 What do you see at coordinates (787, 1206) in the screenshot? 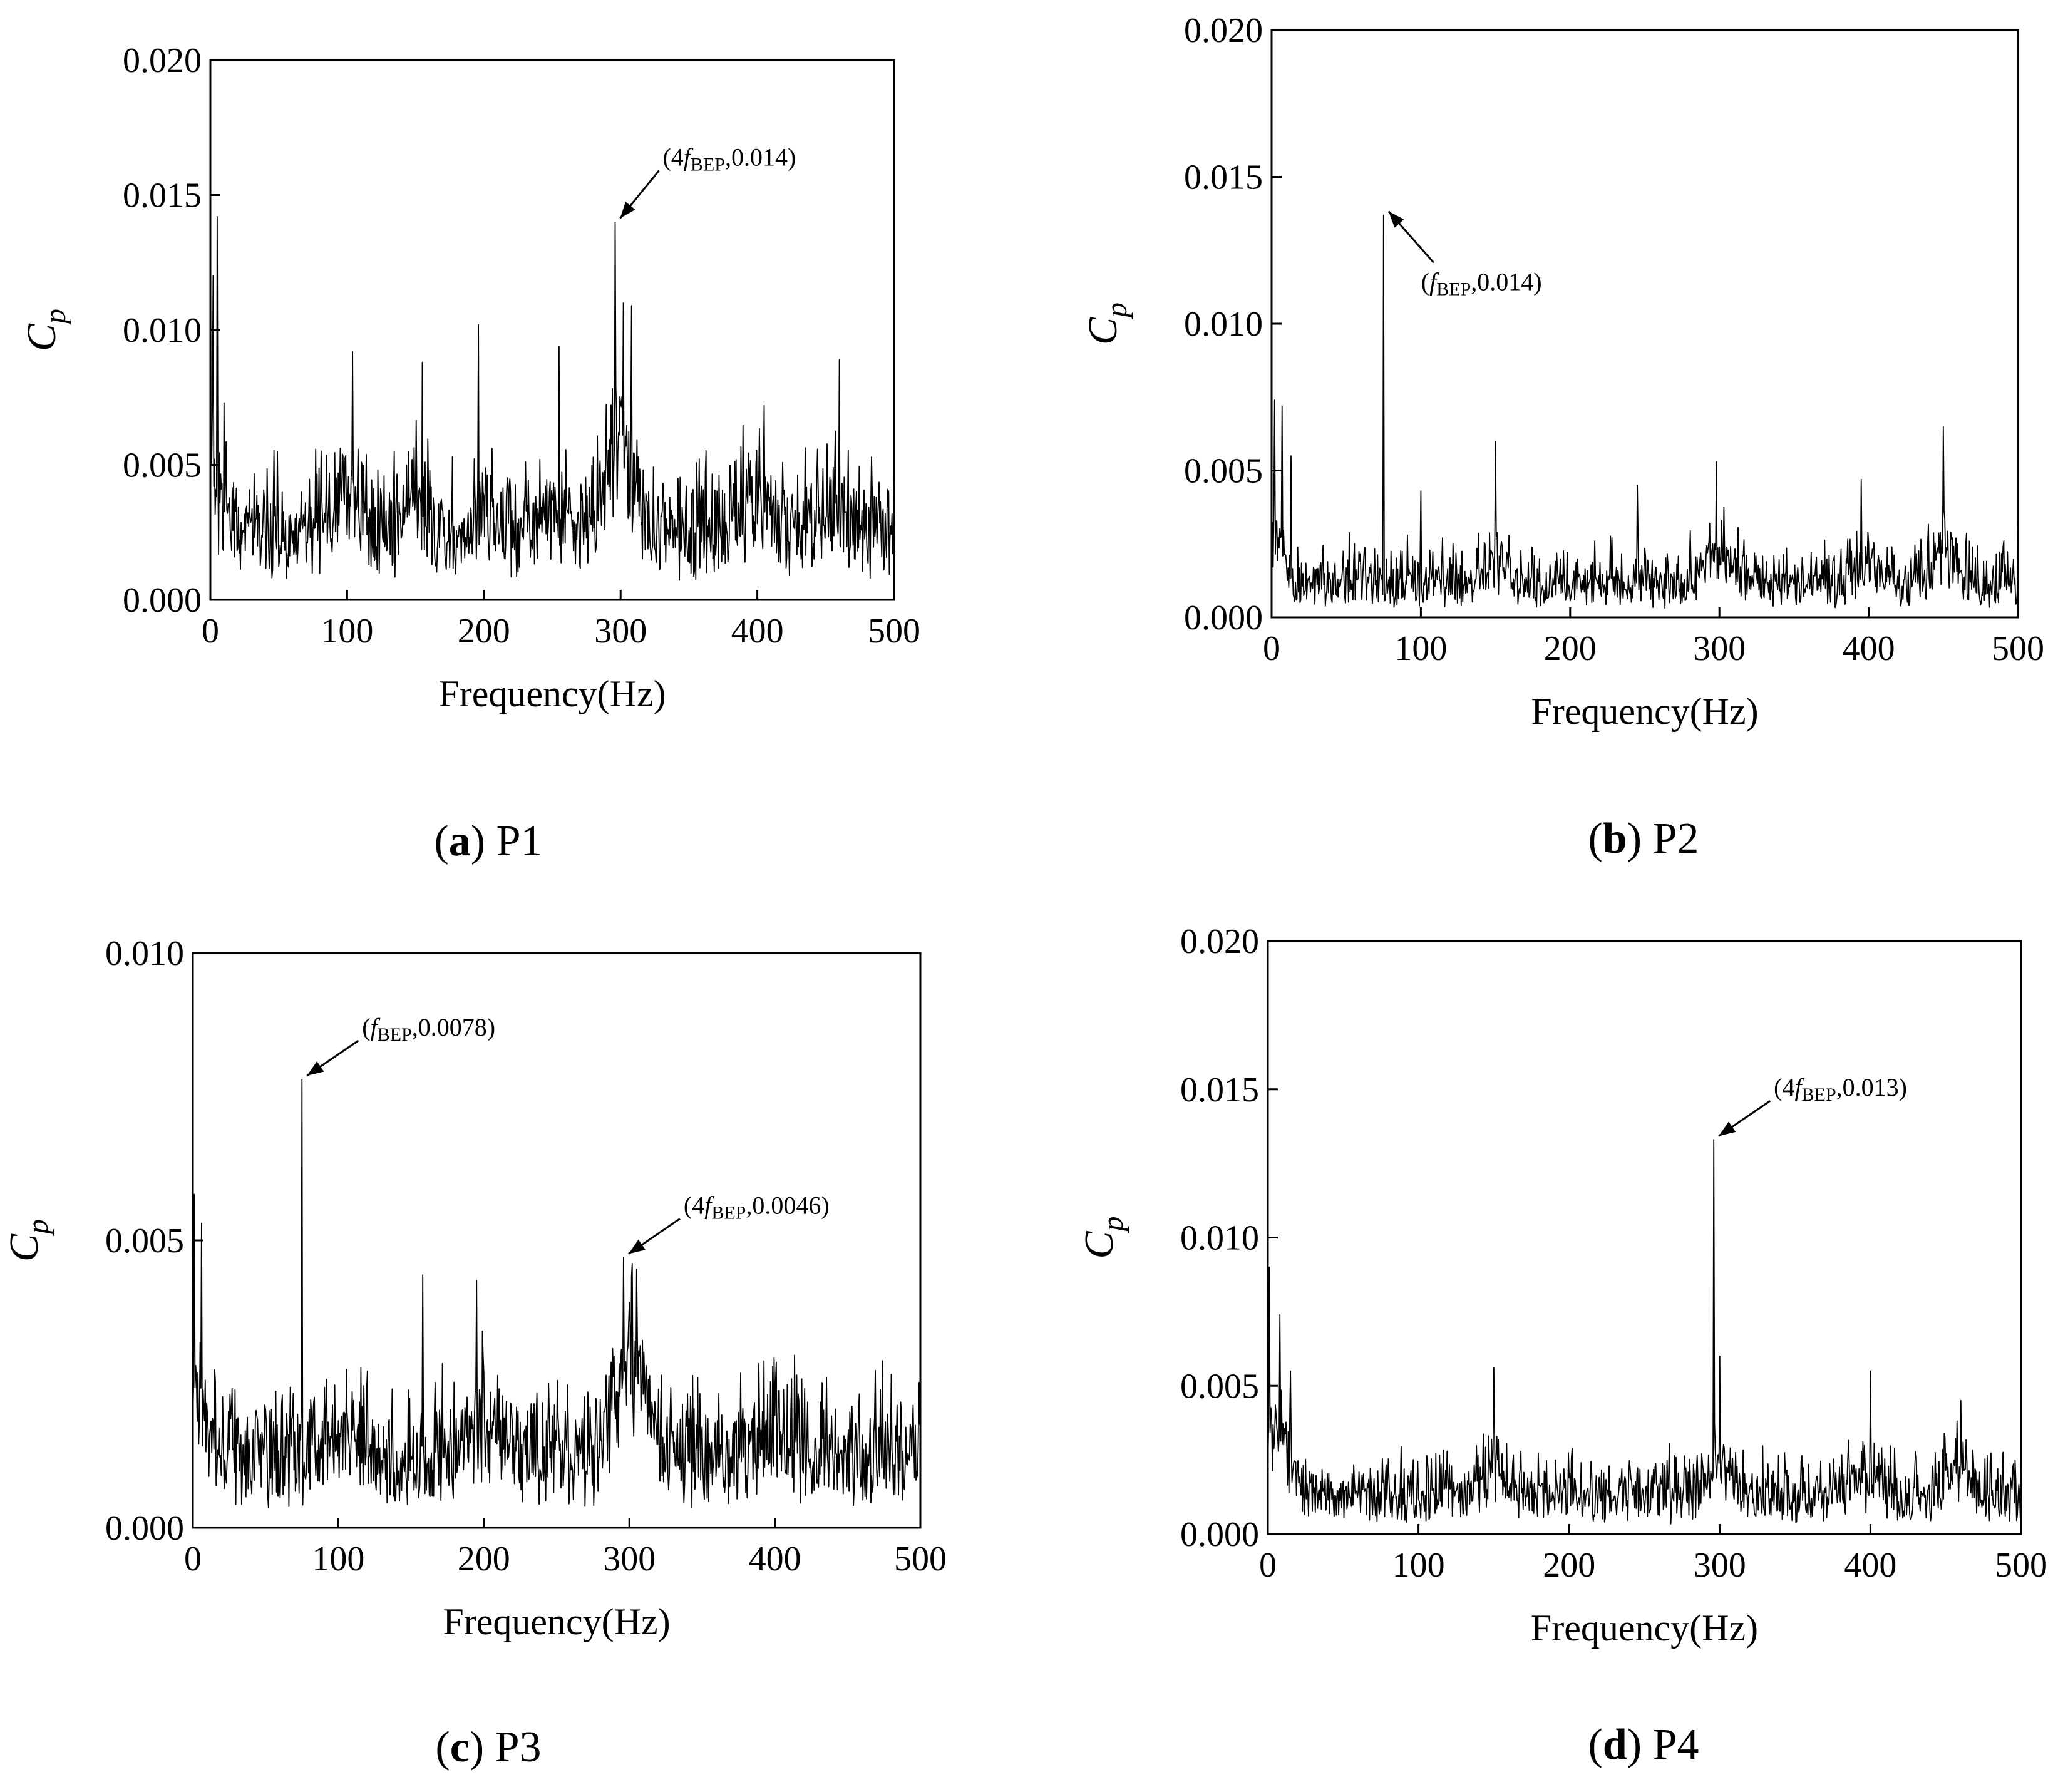
I see `annotation-value: ,0.0046)` at bounding box center [787, 1206].